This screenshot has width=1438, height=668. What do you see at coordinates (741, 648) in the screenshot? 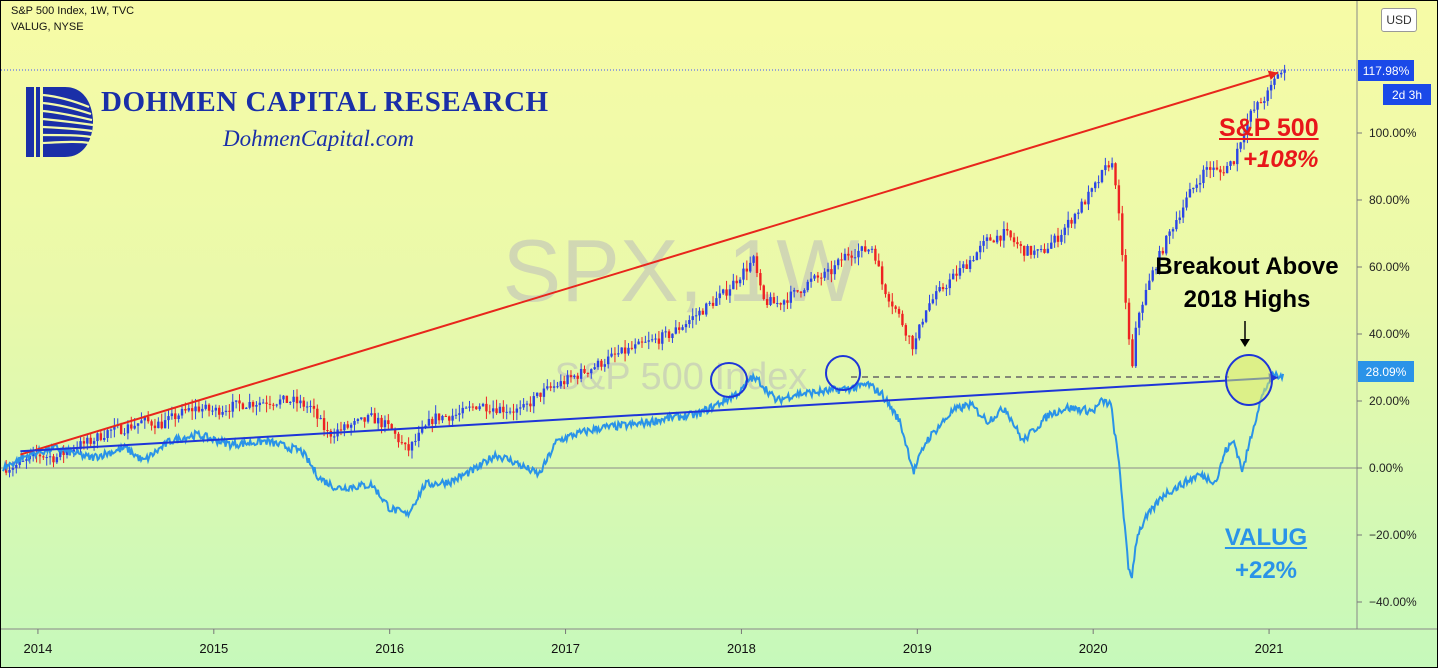
I see `x-tick-label: 2018` at bounding box center [741, 648].